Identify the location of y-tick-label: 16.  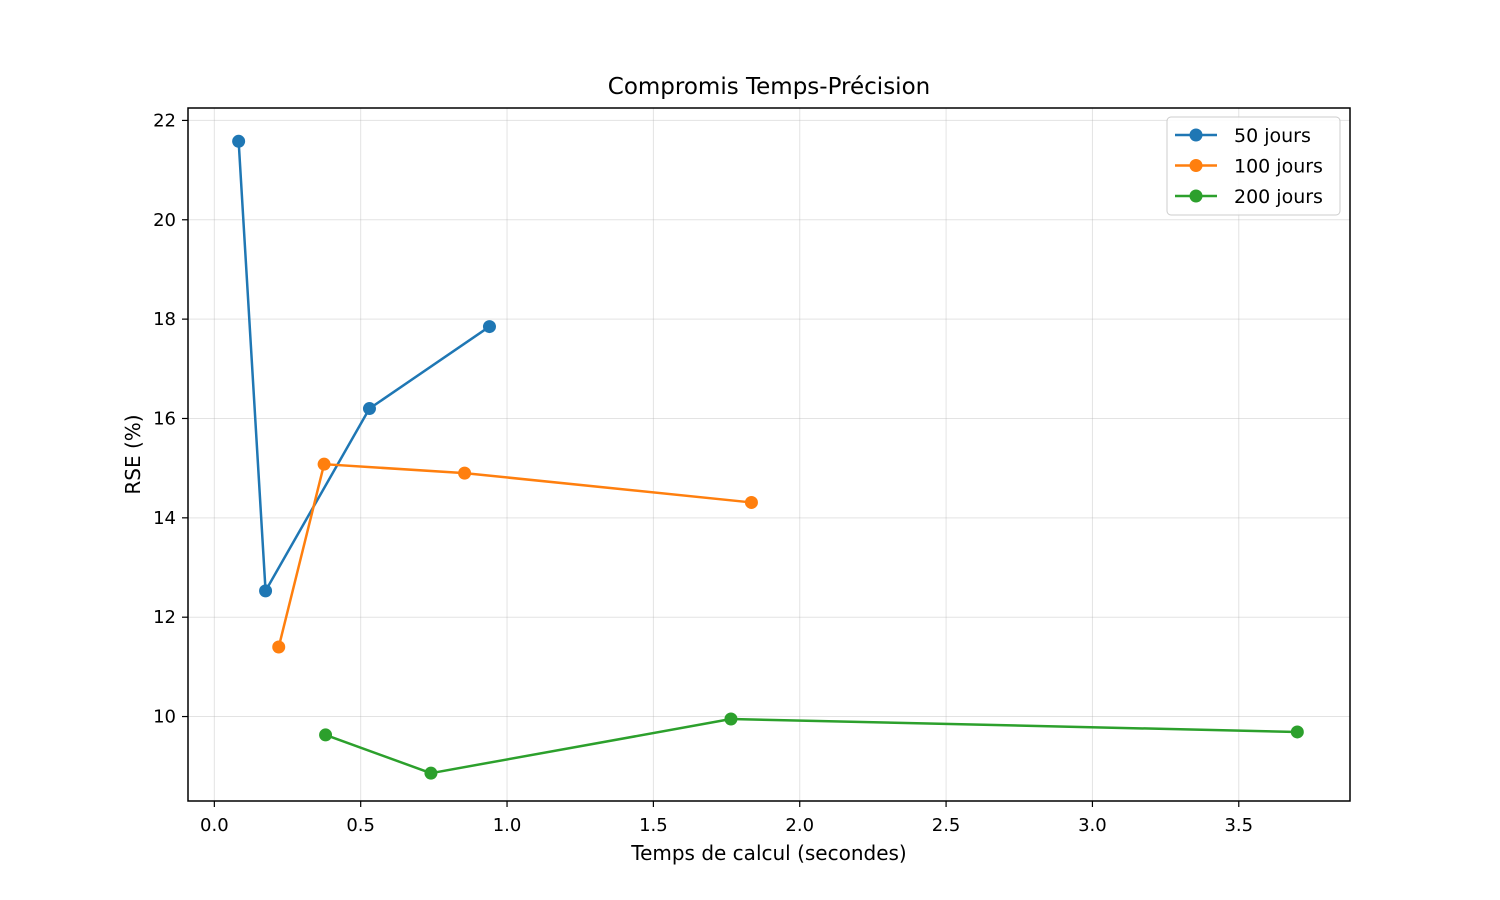
(164, 418).